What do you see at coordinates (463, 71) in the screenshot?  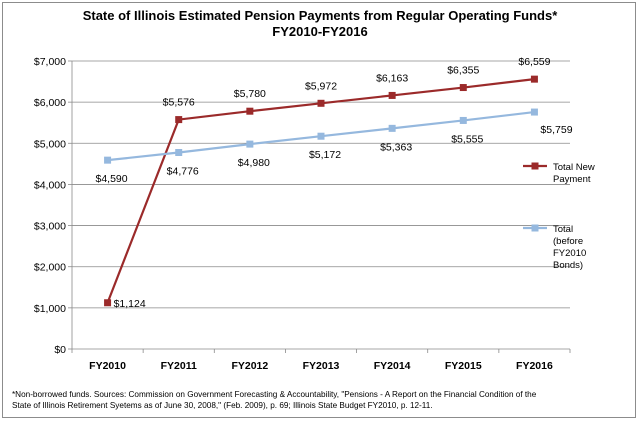 I see `data-label: $6,355` at bounding box center [463, 71].